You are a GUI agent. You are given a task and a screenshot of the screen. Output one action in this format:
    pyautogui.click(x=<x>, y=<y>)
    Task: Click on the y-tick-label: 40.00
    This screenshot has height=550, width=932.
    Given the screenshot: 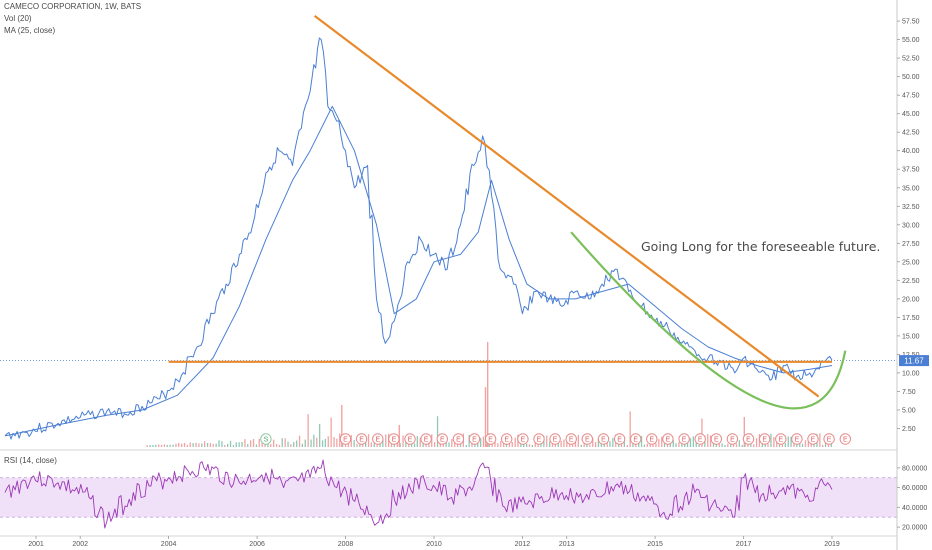 What is the action you would take?
    pyautogui.click(x=911, y=151)
    